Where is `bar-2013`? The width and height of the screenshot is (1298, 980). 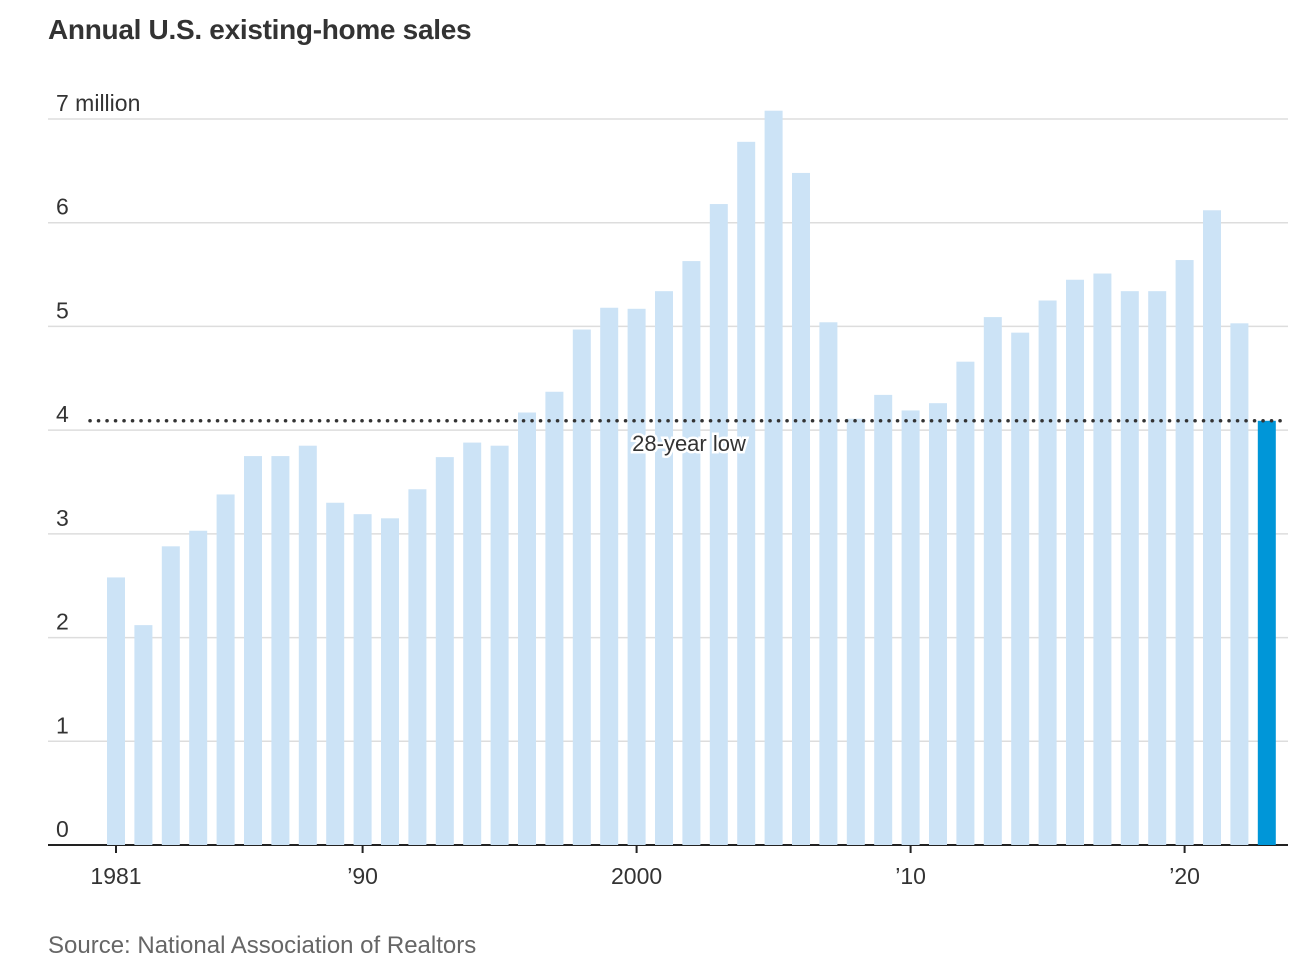
bar-2013 is located at coordinates (992, 581).